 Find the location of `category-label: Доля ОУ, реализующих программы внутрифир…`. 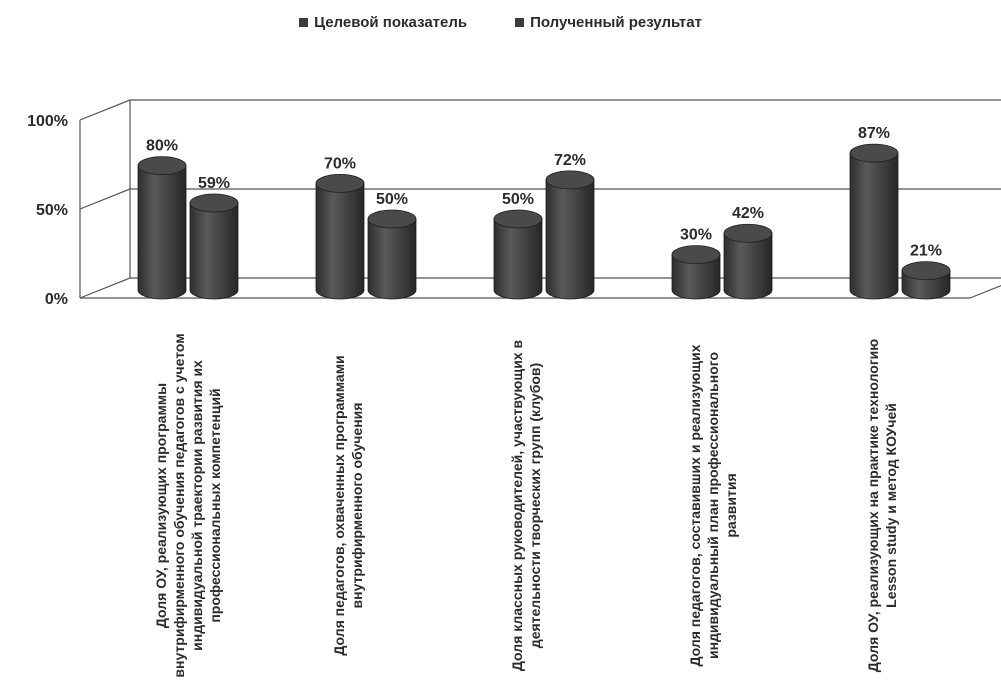

category-label: Доля ОУ, реализующих программы внутрифир… is located at coordinates (188, 505).